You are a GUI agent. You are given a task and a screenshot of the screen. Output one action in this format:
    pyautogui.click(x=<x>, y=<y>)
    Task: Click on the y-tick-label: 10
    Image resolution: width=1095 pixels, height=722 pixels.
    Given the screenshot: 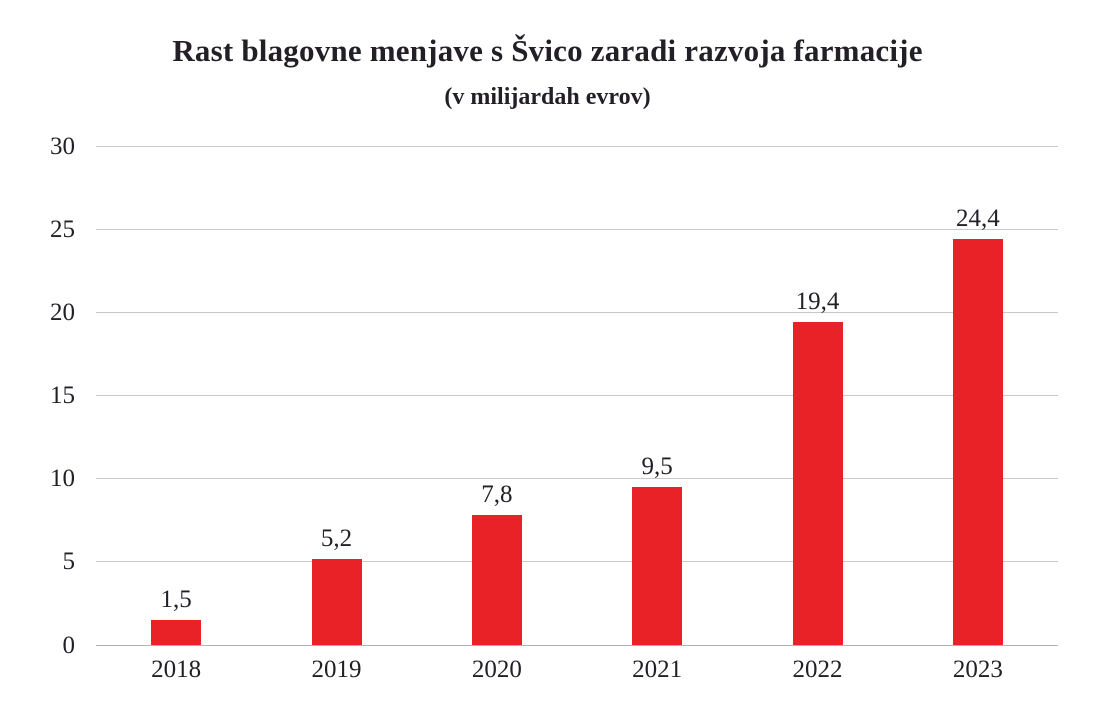 What is the action you would take?
    pyautogui.click(x=62, y=479)
    